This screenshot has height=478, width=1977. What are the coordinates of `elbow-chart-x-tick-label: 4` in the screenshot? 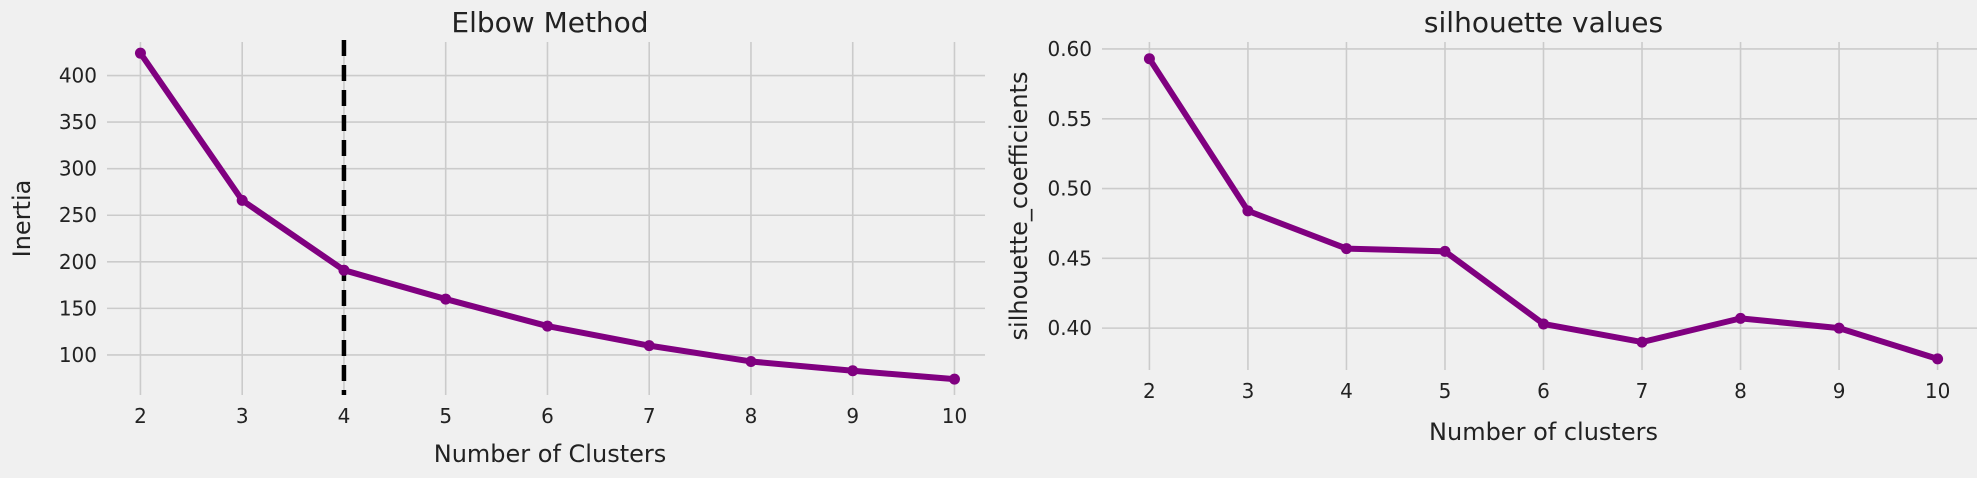 It's located at (344, 416).